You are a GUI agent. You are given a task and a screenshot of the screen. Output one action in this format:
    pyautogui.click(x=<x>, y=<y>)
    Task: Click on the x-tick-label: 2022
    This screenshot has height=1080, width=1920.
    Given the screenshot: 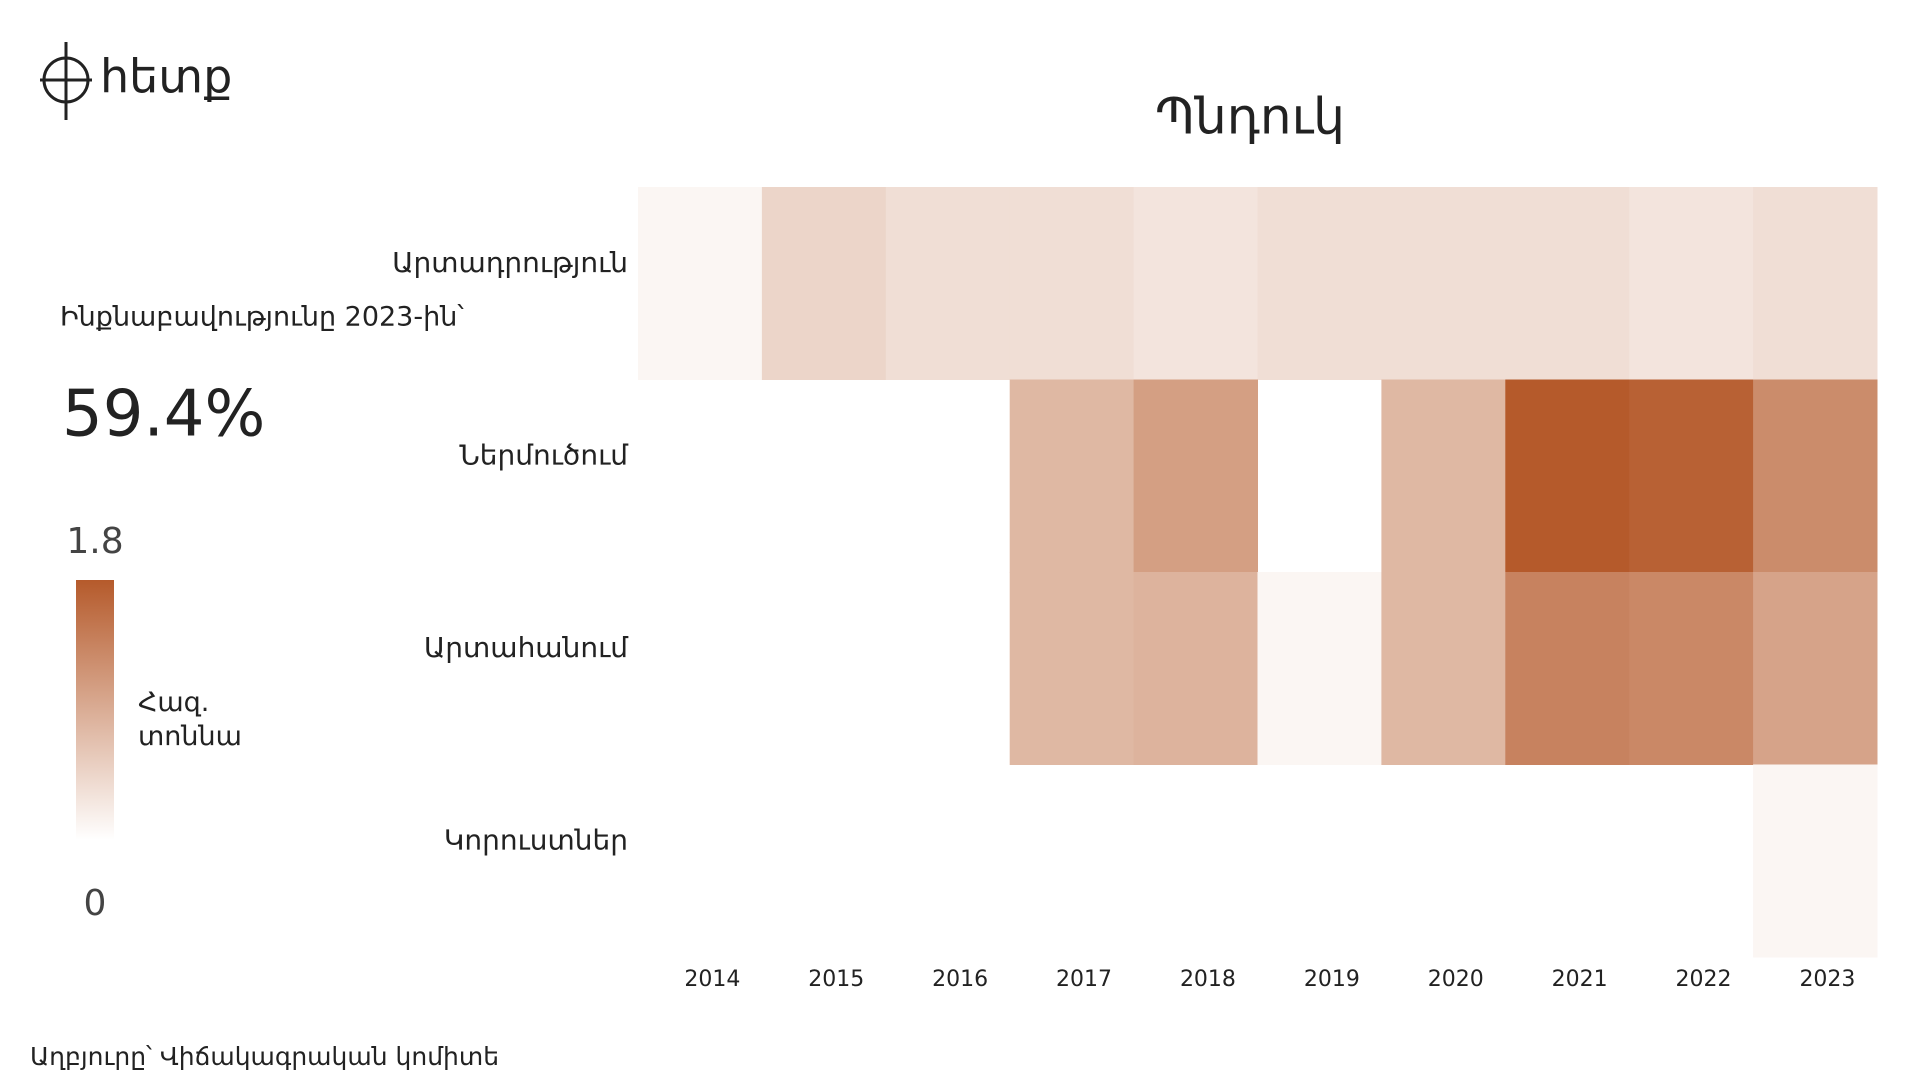 What is the action you would take?
    pyautogui.click(x=1704, y=979)
    